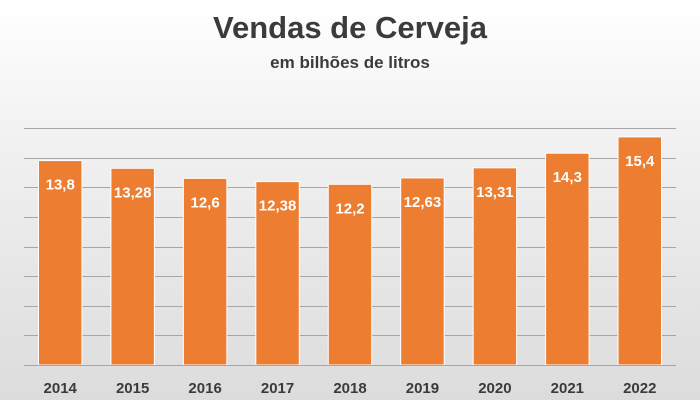  What do you see at coordinates (349, 208) in the screenshot?
I see `data-label-2018: 12,2` at bounding box center [349, 208].